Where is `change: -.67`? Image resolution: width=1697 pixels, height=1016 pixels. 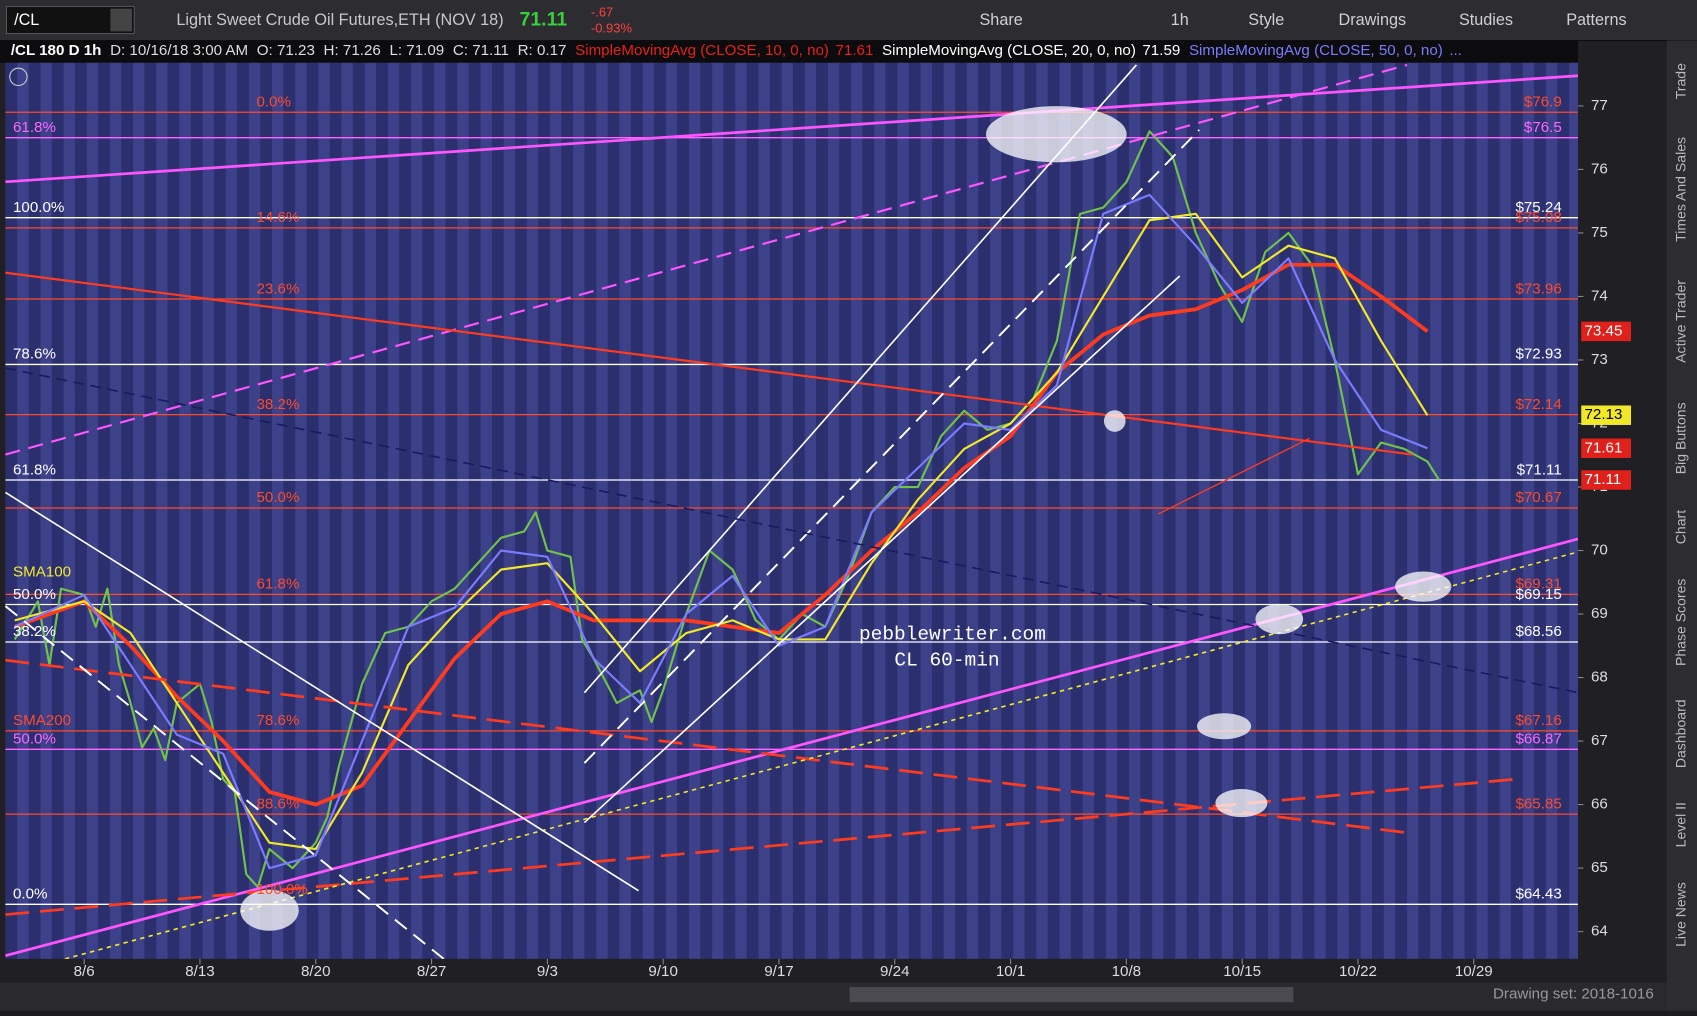 change: -.67 is located at coordinates (602, 11).